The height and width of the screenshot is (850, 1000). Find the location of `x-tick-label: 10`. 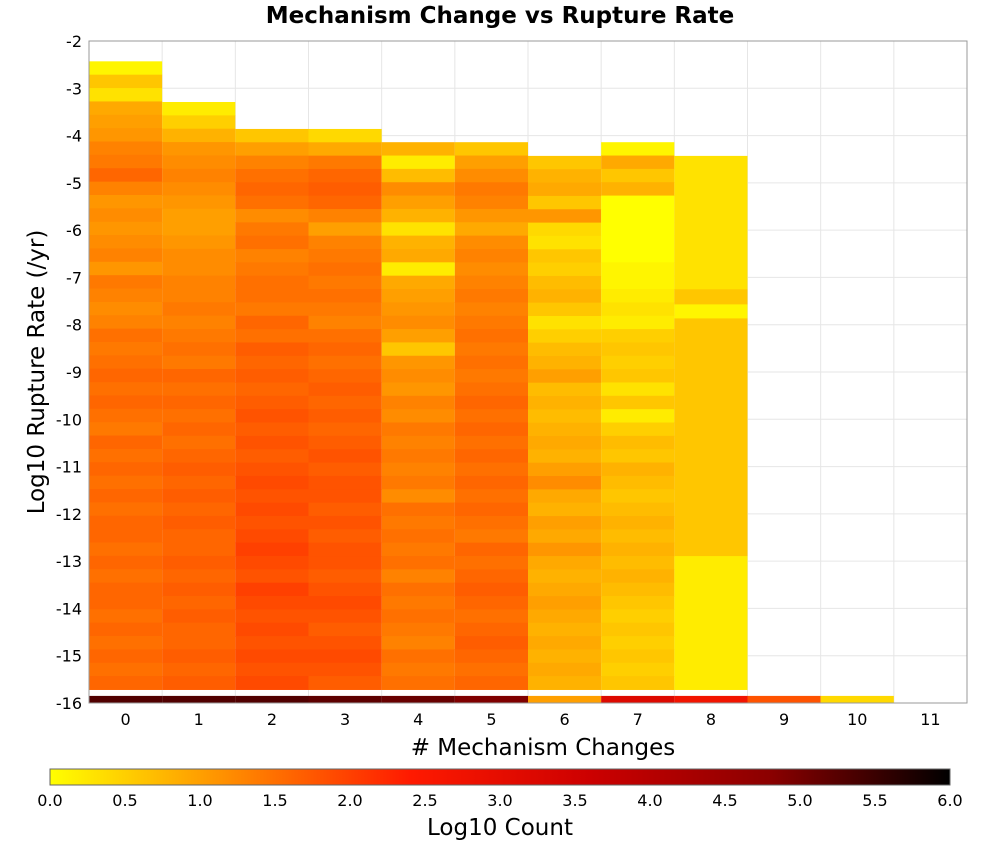

x-tick-label: 10 is located at coordinates (857, 719).